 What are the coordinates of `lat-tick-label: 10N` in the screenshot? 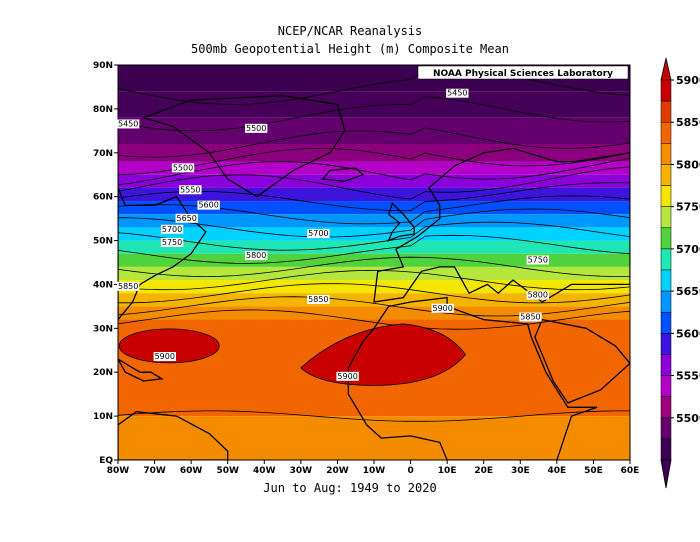 It's located at (103, 417).